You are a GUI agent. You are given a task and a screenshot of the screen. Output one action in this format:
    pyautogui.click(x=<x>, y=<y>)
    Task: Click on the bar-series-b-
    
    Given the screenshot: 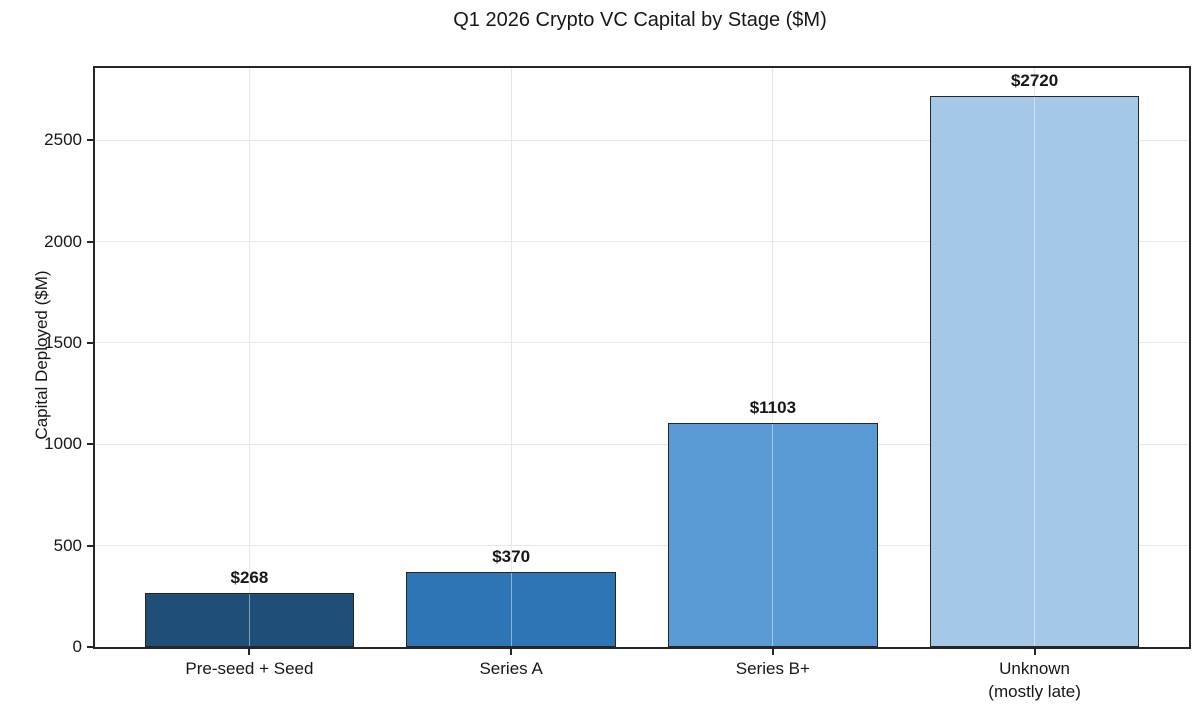 What is the action you would take?
    pyautogui.click(x=773, y=535)
    